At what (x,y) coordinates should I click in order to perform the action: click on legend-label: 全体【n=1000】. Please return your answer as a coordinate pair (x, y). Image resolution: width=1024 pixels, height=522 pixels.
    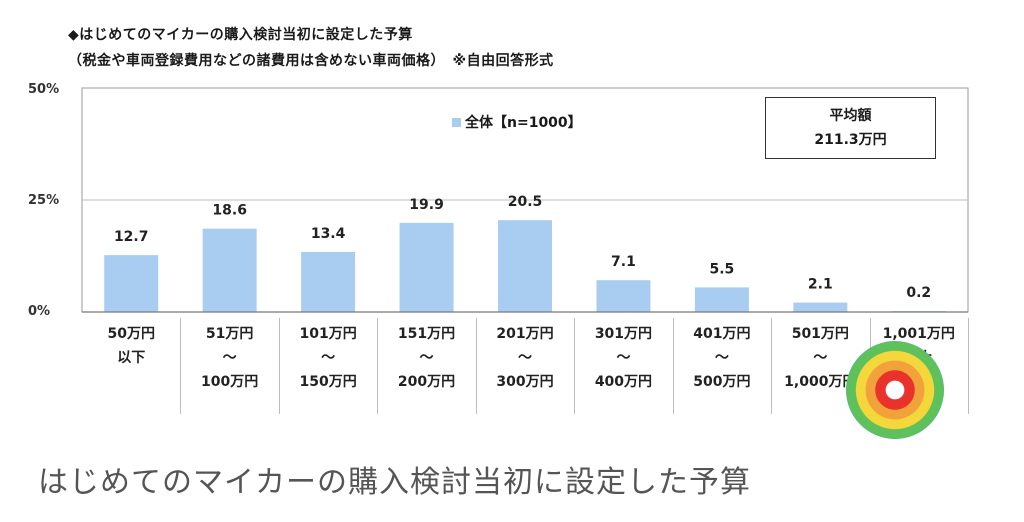
    Looking at the image, I should click on (523, 123).